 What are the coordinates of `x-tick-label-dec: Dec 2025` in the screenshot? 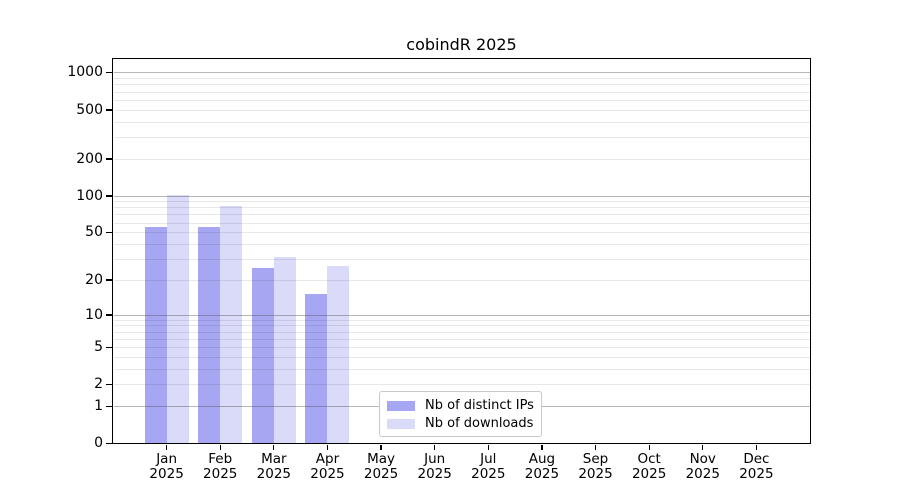 It's located at (756, 467).